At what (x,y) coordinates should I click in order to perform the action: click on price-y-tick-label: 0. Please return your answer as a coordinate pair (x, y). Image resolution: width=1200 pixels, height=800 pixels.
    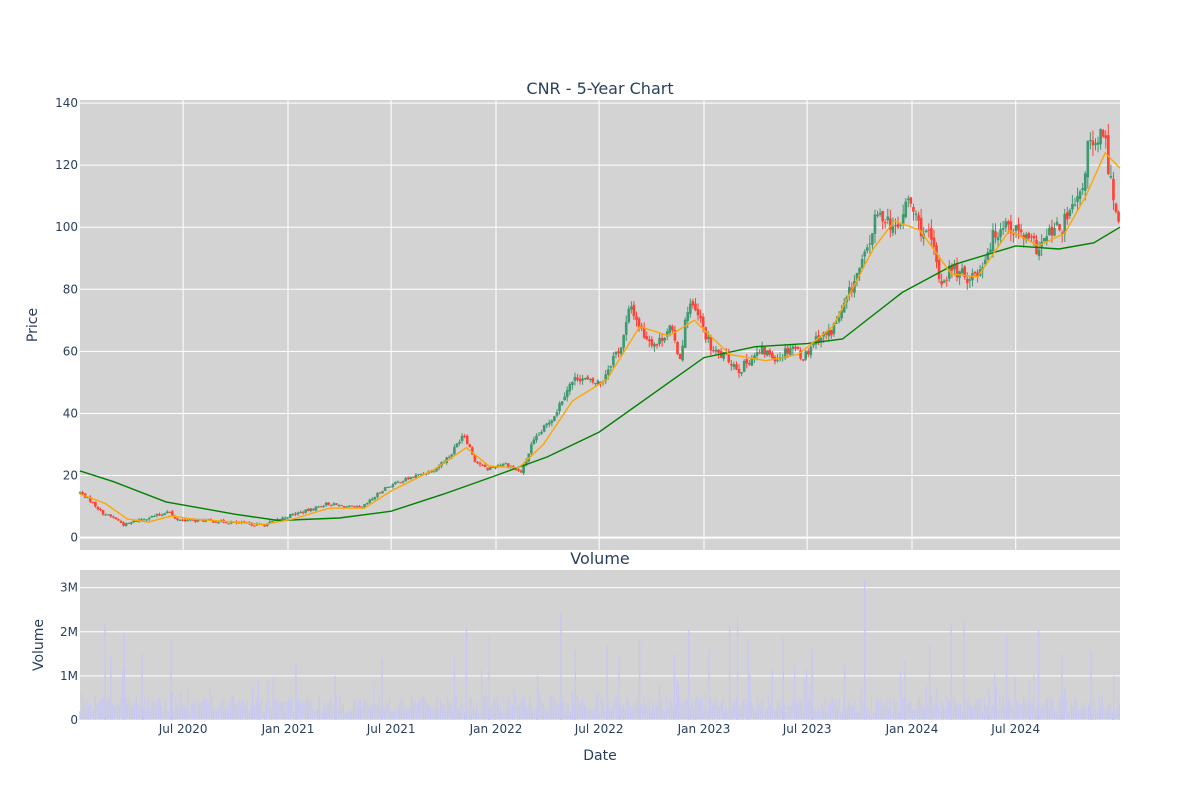
    Looking at the image, I should click on (74, 538).